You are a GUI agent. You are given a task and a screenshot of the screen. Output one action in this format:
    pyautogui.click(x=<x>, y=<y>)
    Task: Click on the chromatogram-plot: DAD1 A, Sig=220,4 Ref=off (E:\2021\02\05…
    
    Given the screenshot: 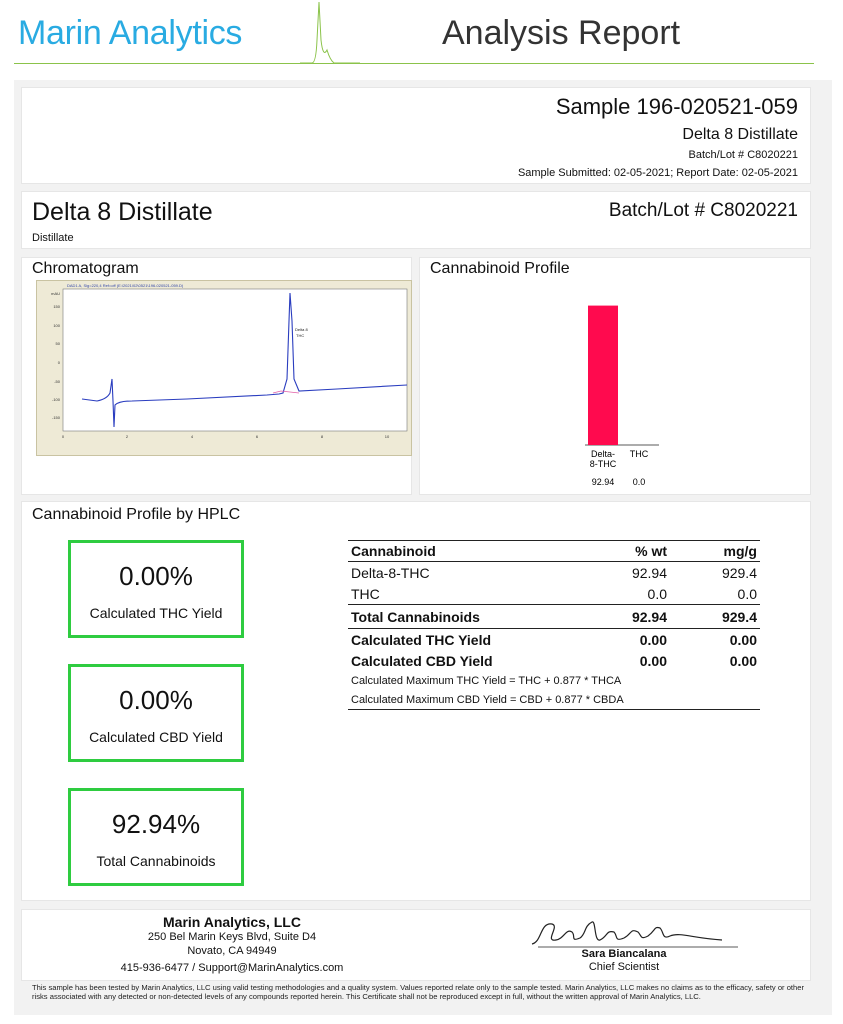 What is the action you would take?
    pyautogui.click(x=229, y=361)
    